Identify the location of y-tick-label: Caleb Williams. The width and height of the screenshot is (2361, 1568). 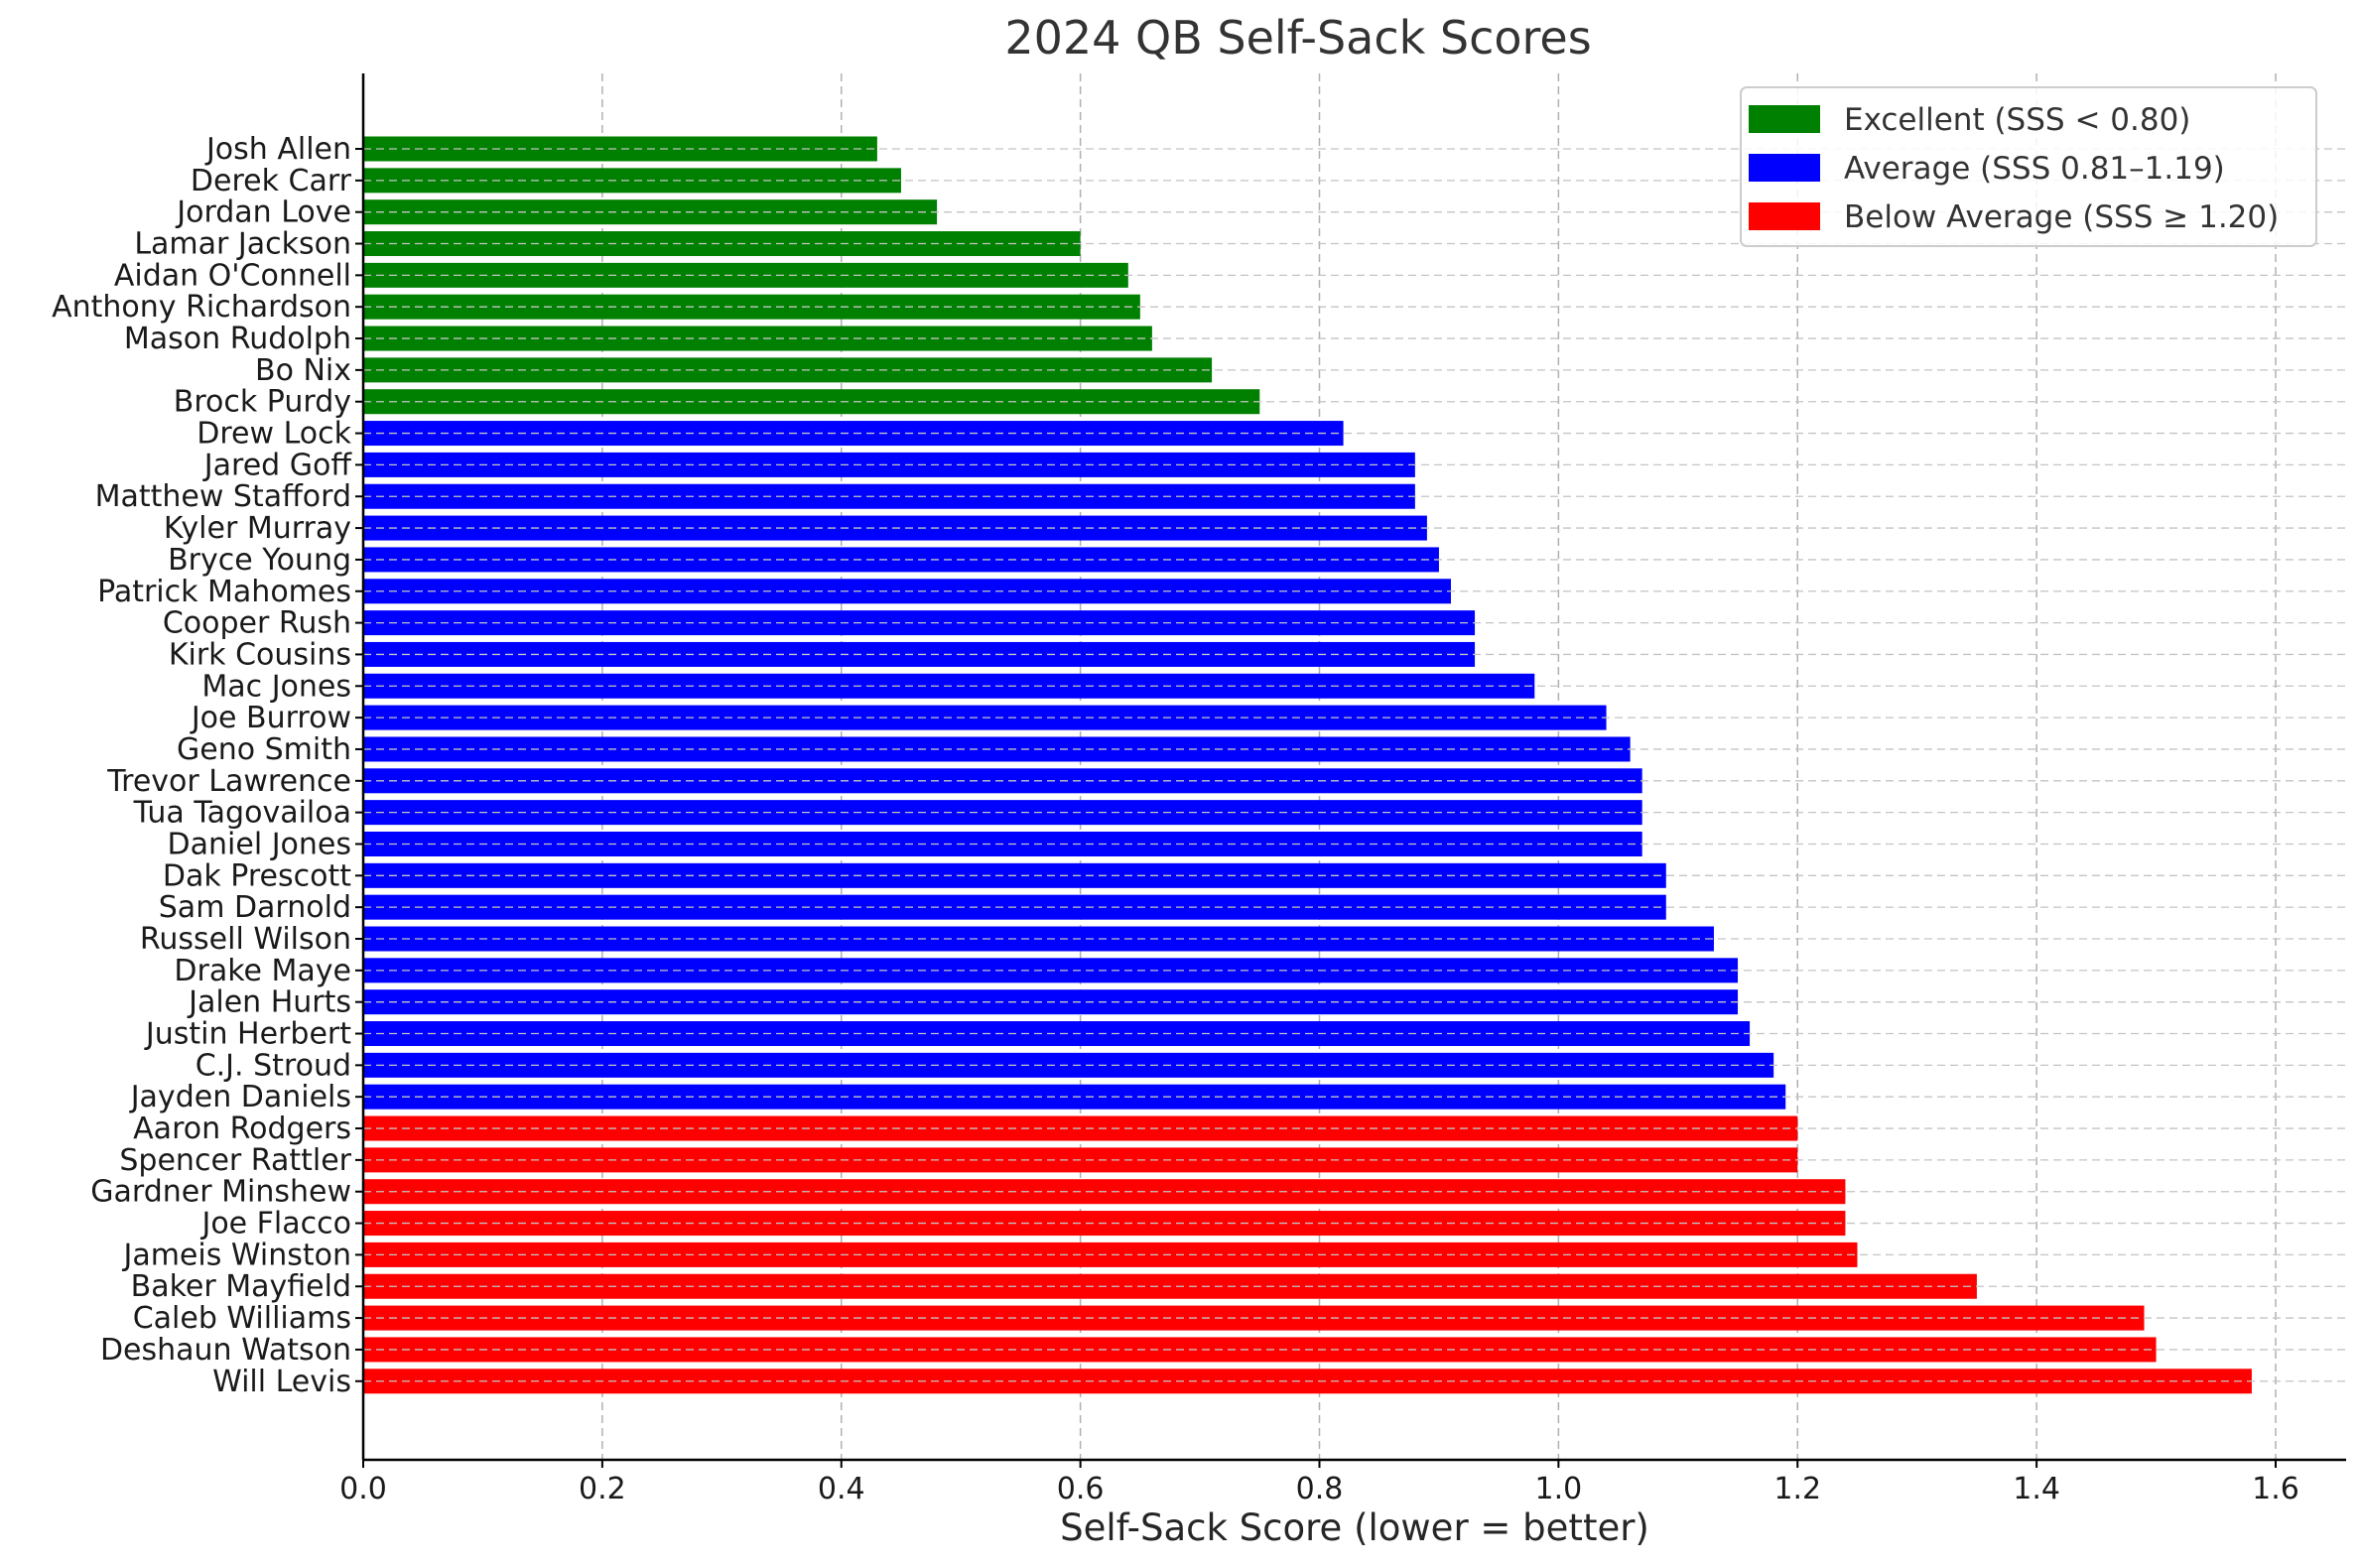
(242, 1318).